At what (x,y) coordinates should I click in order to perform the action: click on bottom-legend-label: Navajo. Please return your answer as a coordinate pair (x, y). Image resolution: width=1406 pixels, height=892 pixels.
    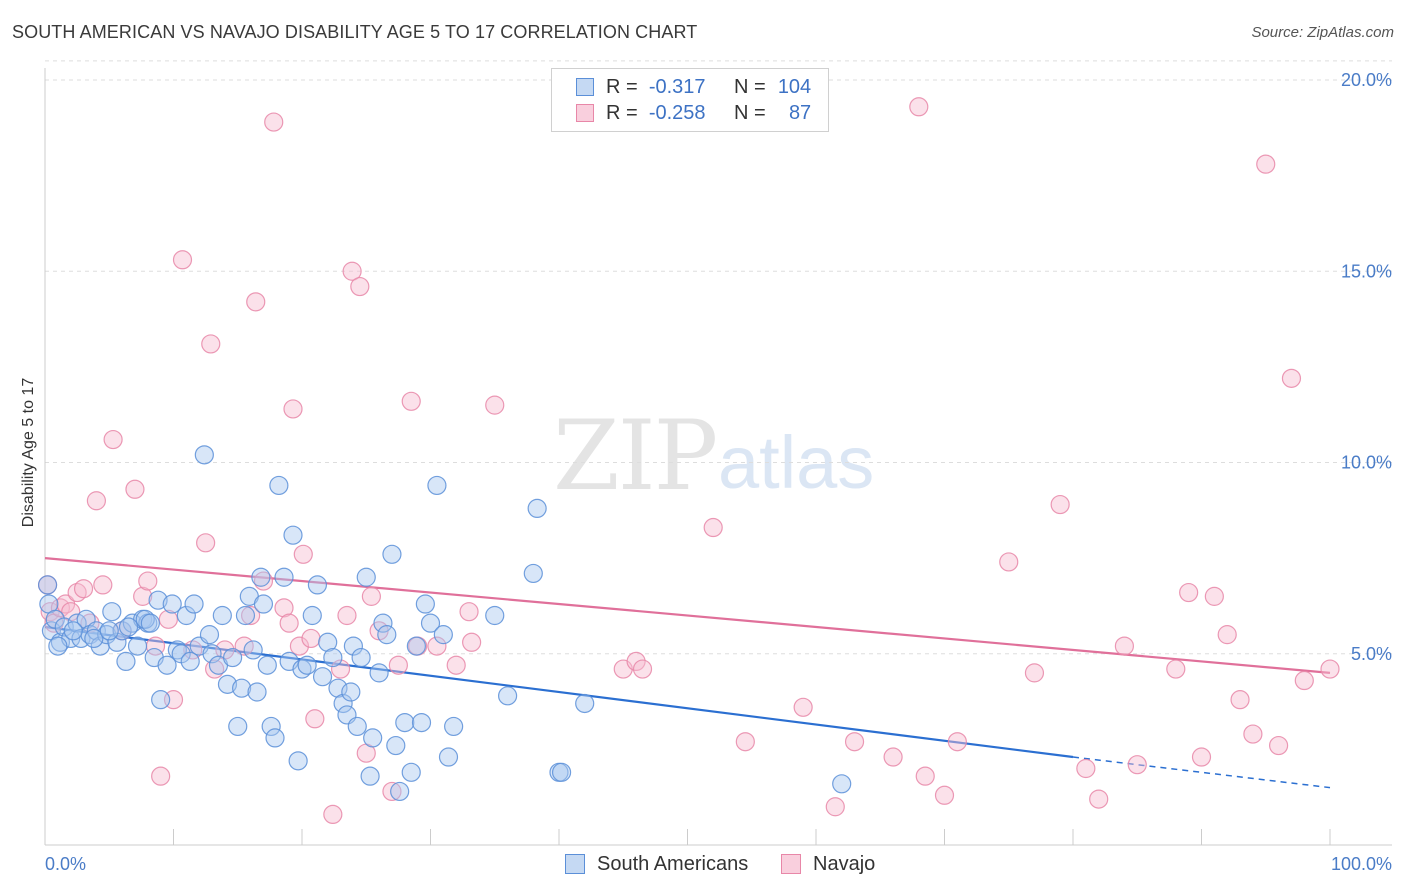
    Looking at the image, I should click on (844, 863).